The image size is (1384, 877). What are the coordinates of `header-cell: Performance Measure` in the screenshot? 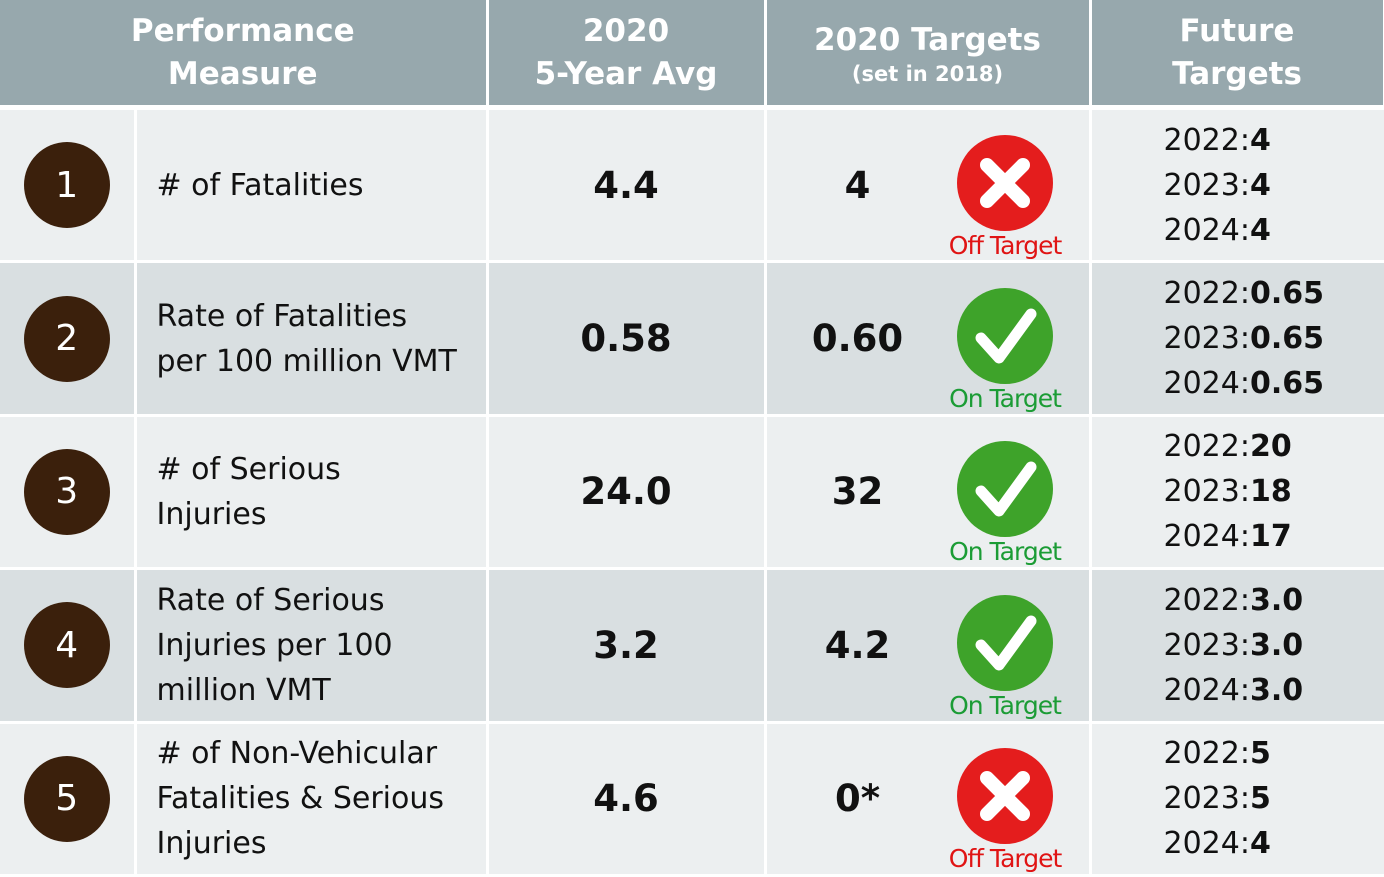 It's located at (243, 52).